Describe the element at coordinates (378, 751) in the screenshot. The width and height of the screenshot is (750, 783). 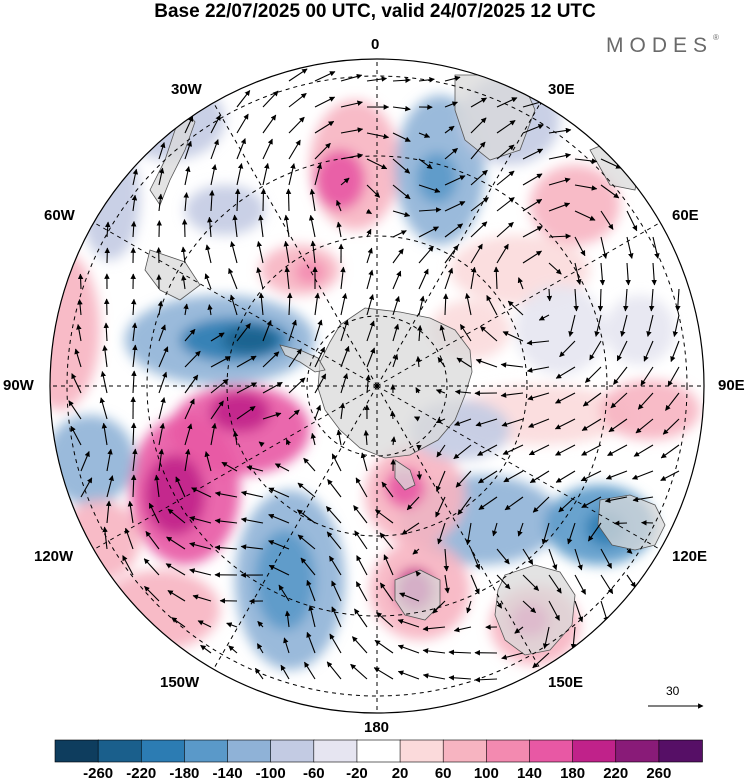
I see `colorbar` at that location.